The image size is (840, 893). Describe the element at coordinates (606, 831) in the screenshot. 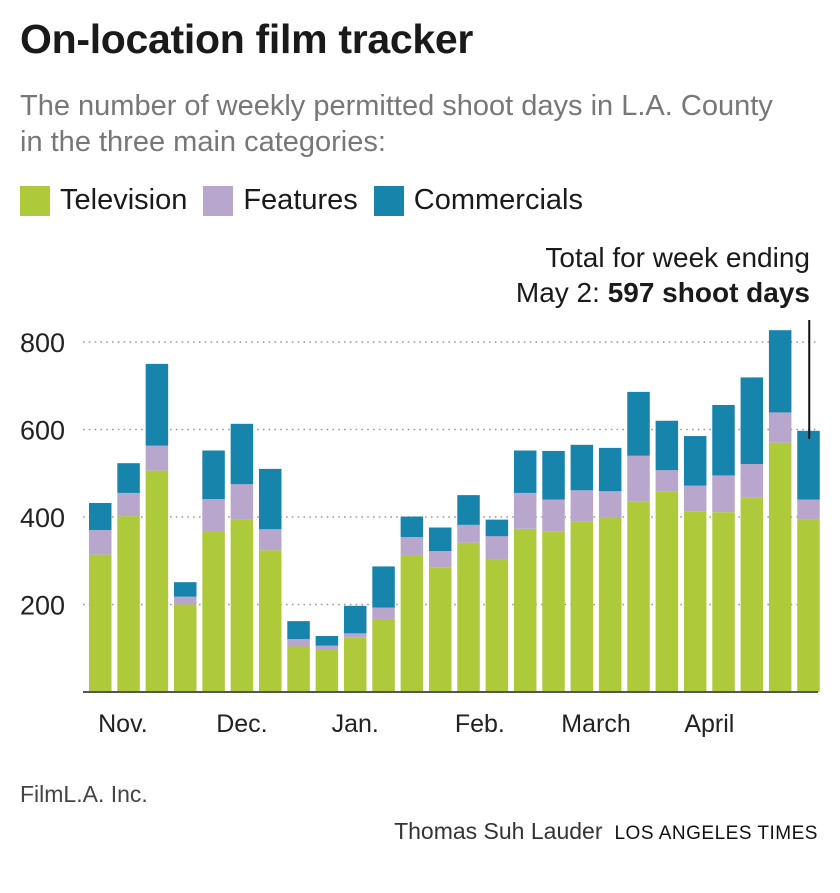

I see `credit-line: Thomas Suh Lauder LOS ANGELES TIMES` at that location.